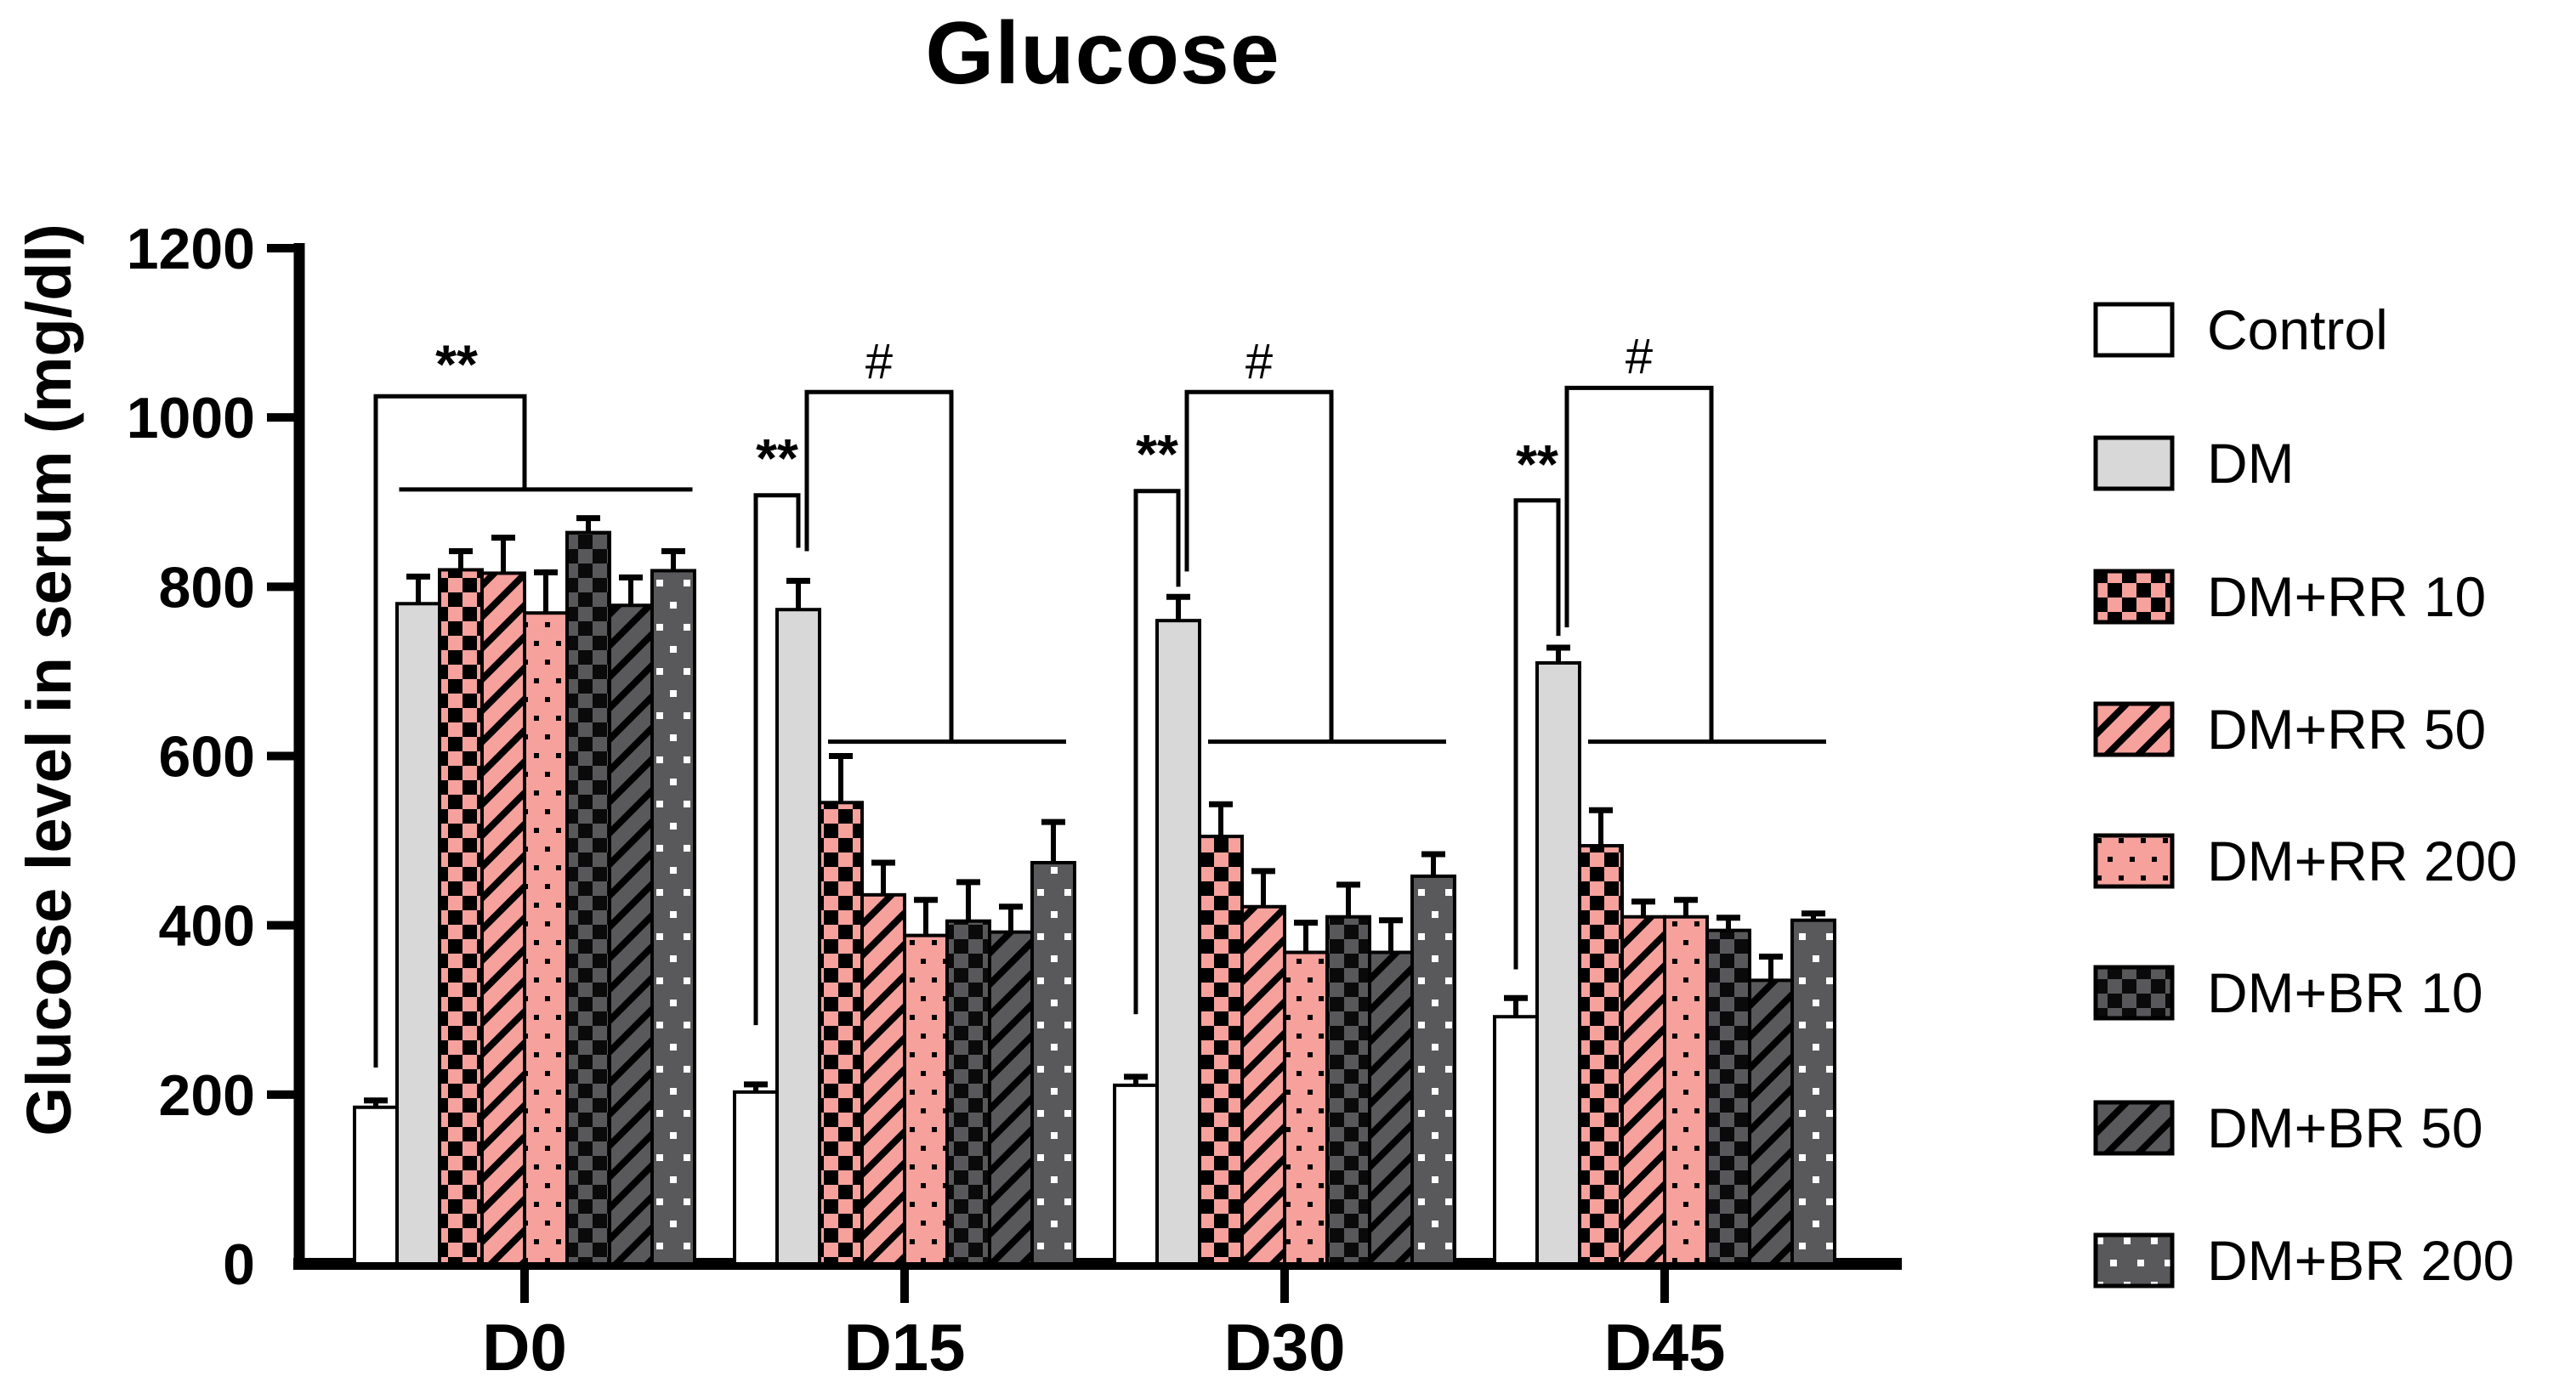 Image resolution: width=2576 pixels, height=1382 pixels. I want to click on legend-label: DM+RR 50, so click(2347, 729).